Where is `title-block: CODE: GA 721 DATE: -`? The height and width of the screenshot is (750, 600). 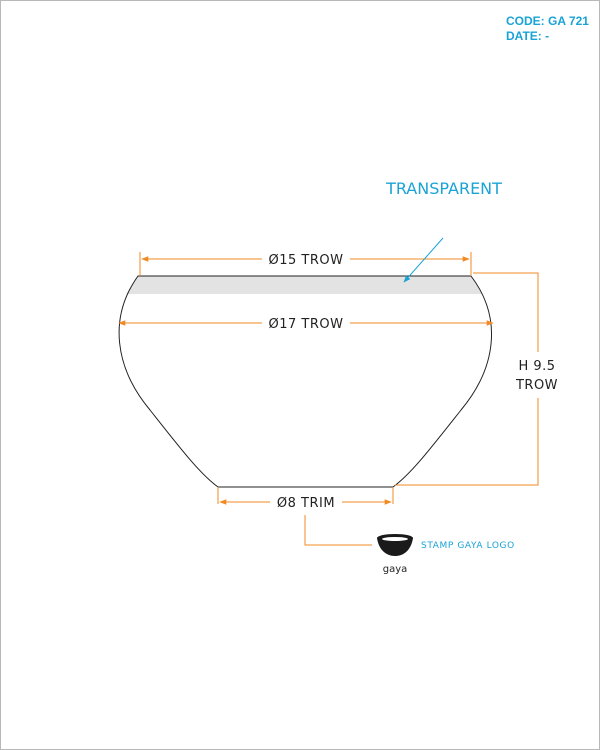 title-block: CODE: GA 721 DATE: - is located at coordinates (547, 29).